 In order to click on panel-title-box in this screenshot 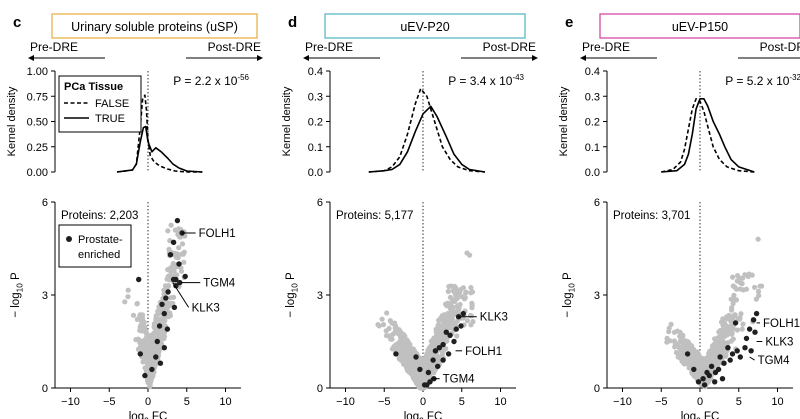, I will do `click(699, 26)`.